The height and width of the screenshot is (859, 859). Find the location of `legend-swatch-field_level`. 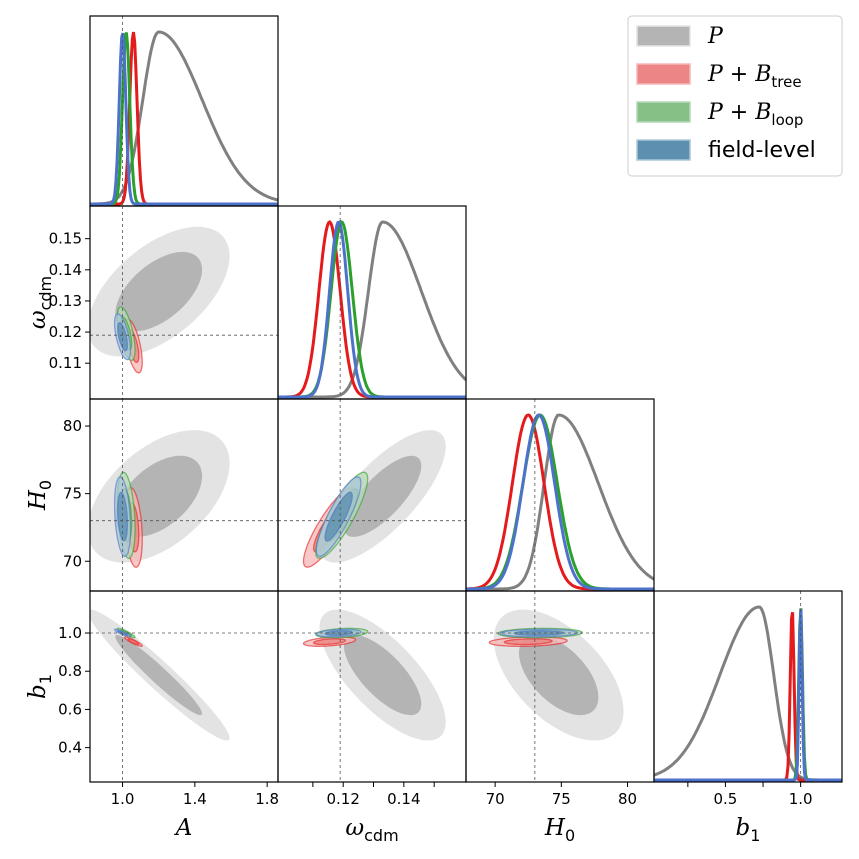

legend-swatch-field_level is located at coordinates (663, 150).